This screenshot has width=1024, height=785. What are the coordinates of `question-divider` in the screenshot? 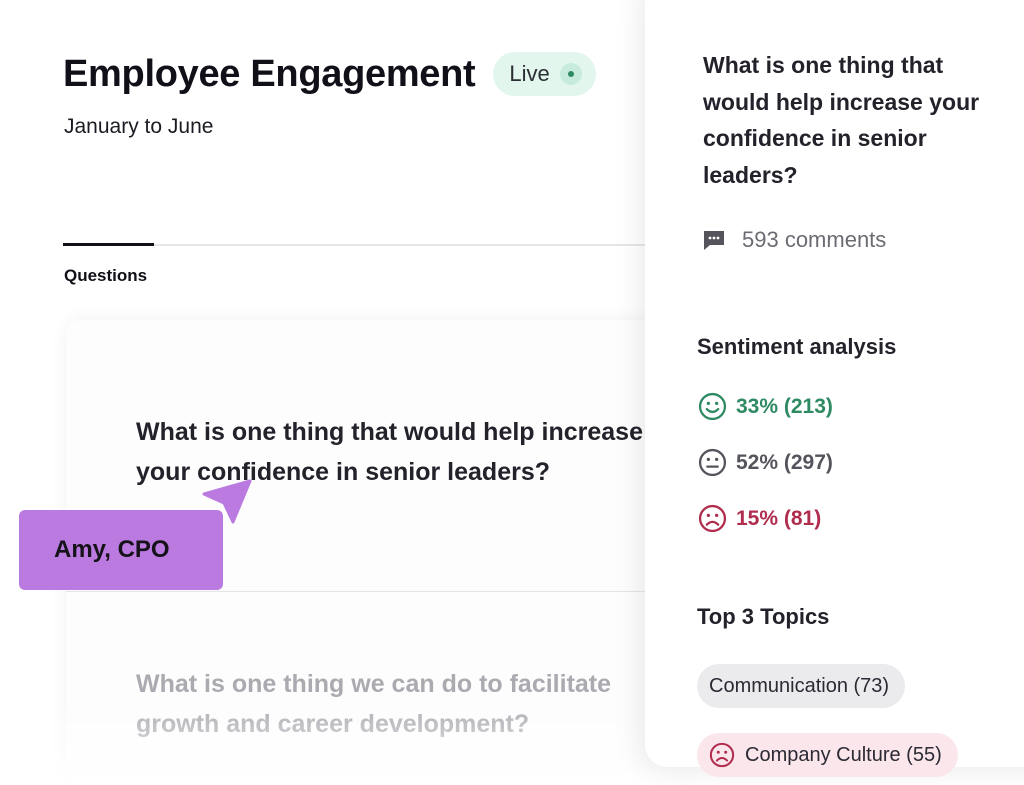 It's located at (376, 591).